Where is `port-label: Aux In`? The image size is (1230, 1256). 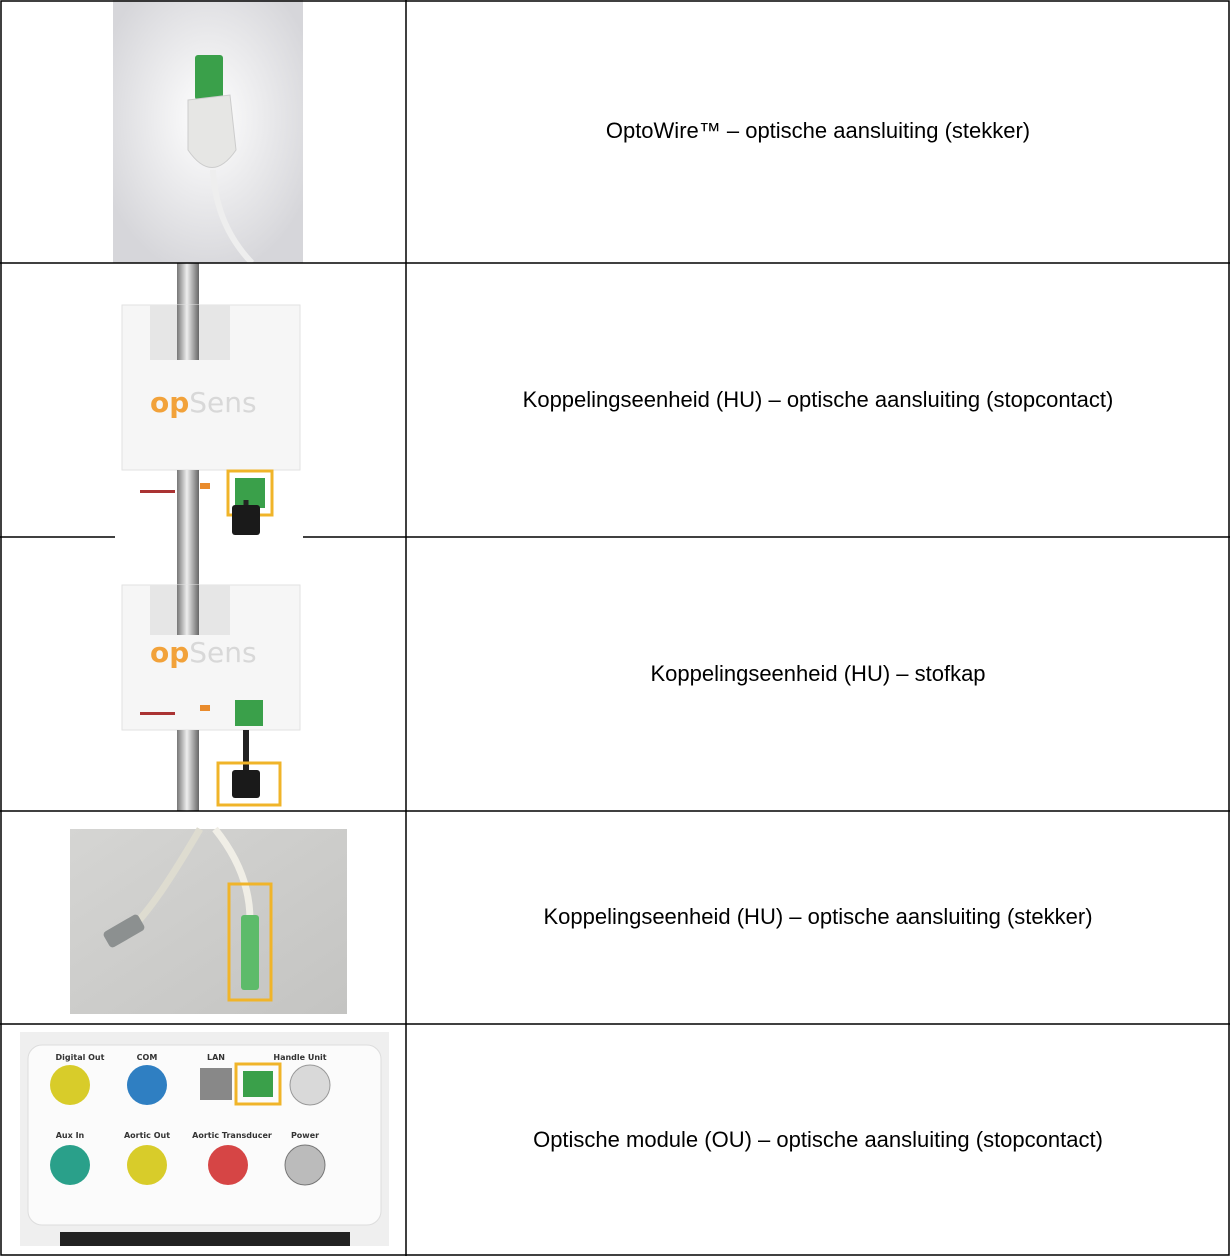
port-label: Aux In is located at coordinates (70, 1135).